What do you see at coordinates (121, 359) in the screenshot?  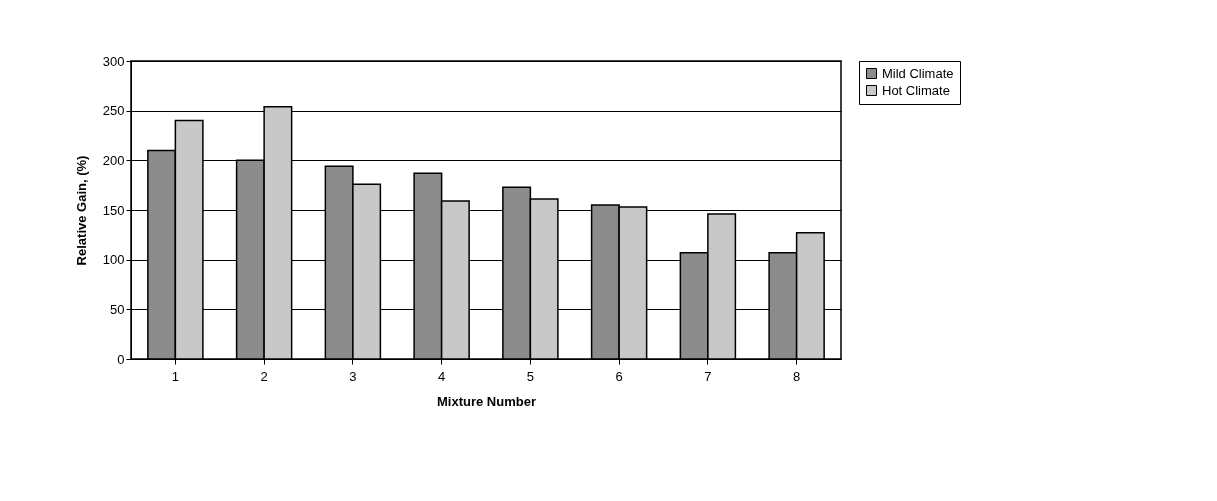 I see `y-tick-label: 0` at bounding box center [121, 359].